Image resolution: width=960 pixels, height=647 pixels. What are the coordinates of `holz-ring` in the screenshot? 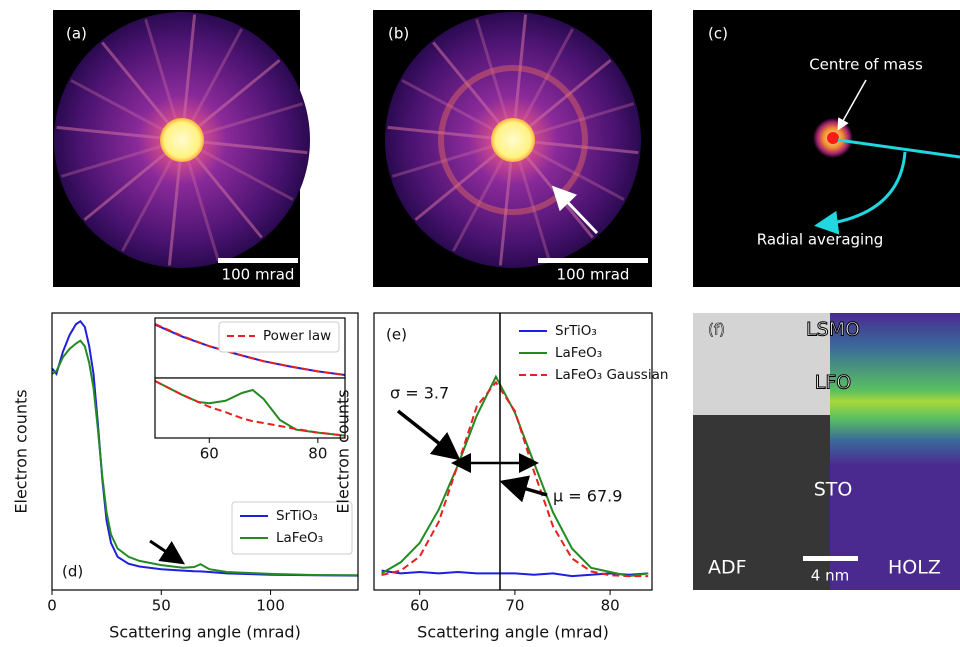 It's located at (513, 140).